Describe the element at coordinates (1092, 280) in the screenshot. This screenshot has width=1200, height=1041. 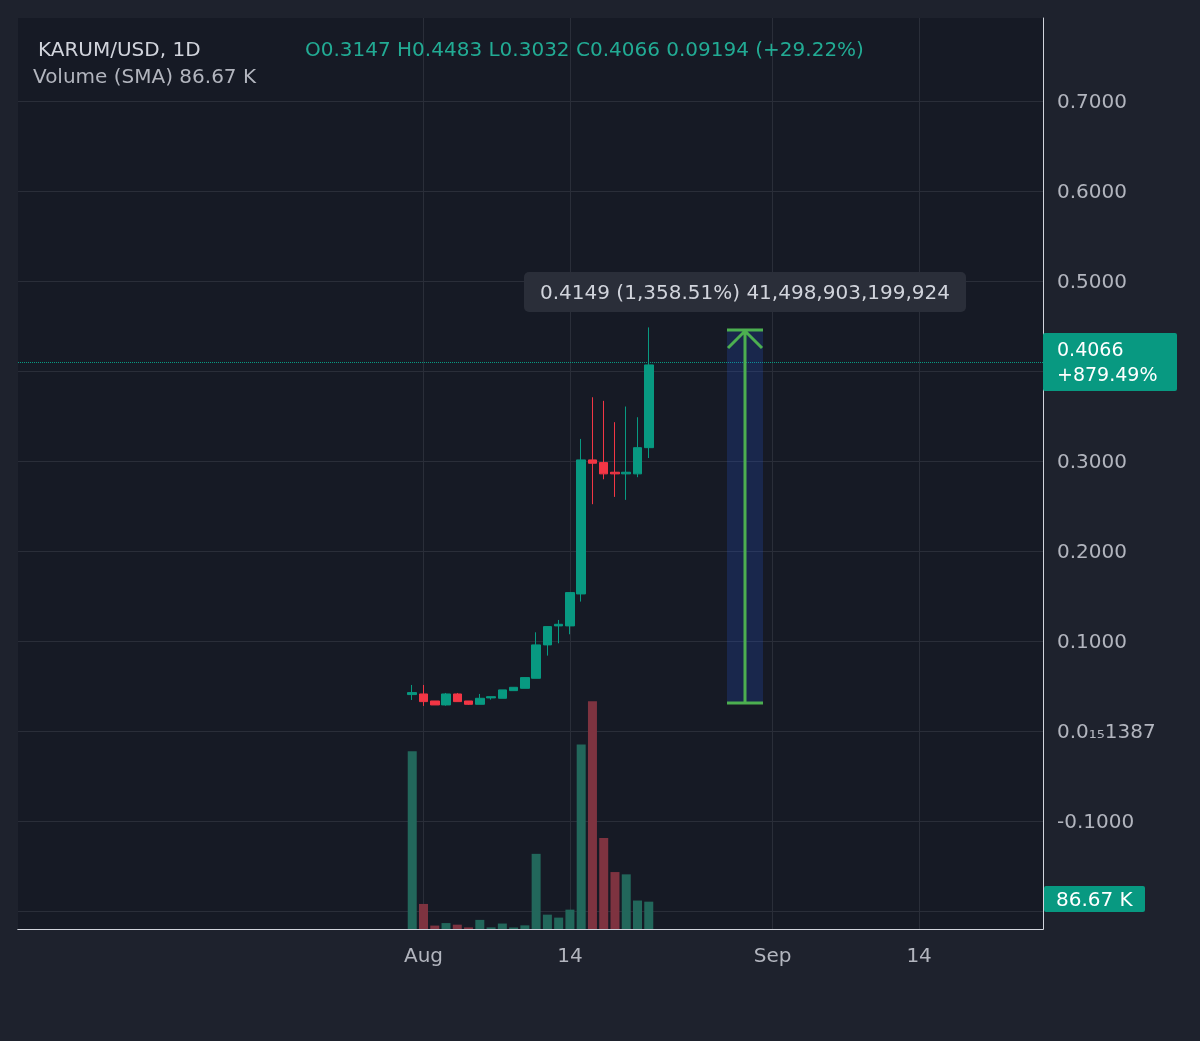
I see `y-tick-label: 0.5000` at that location.